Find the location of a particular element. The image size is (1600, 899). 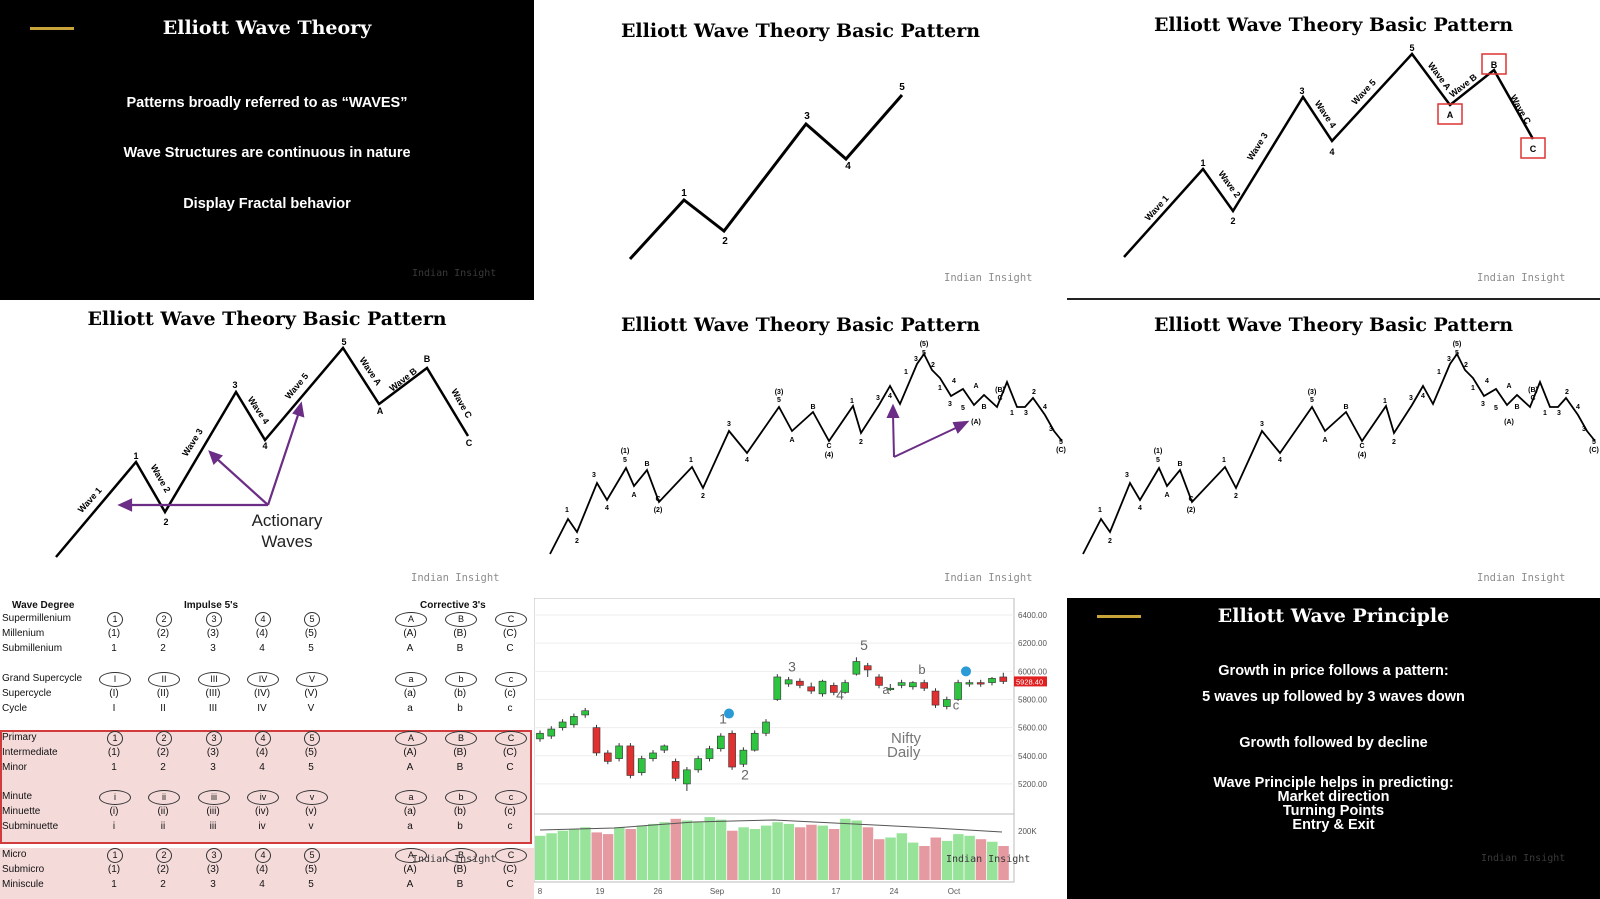

impulse-mark: iii is located at coordinates (213, 826).